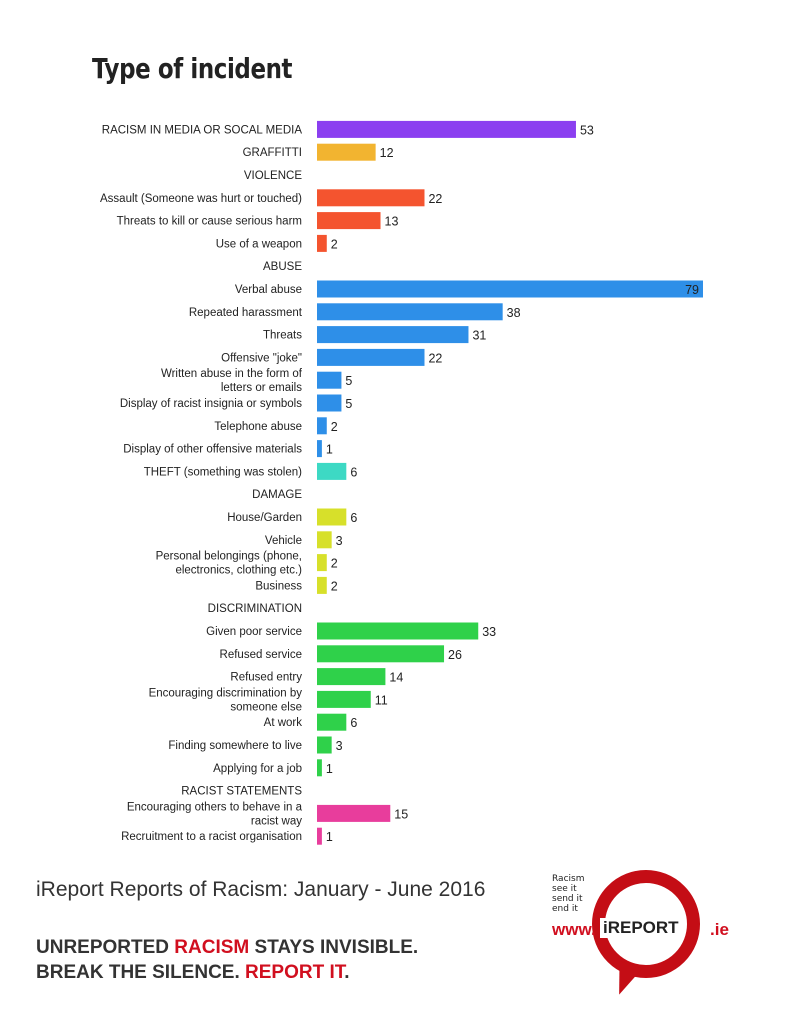 The image size is (791, 1024). What do you see at coordinates (514, 313) in the screenshot?
I see `value-label: 38` at bounding box center [514, 313].